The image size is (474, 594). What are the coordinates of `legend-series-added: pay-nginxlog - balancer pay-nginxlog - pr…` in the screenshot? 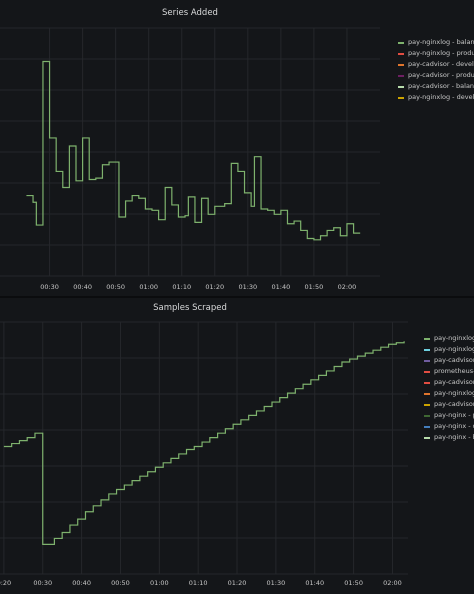 It's located at (436, 70).